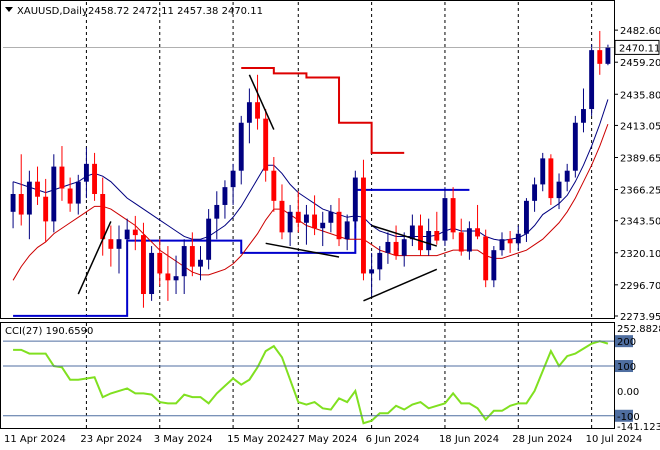 This screenshot has width=660, height=450. Describe the element at coordinates (259, 439) in the screenshot. I see `time-tick-label: 15 May 2024` at that location.